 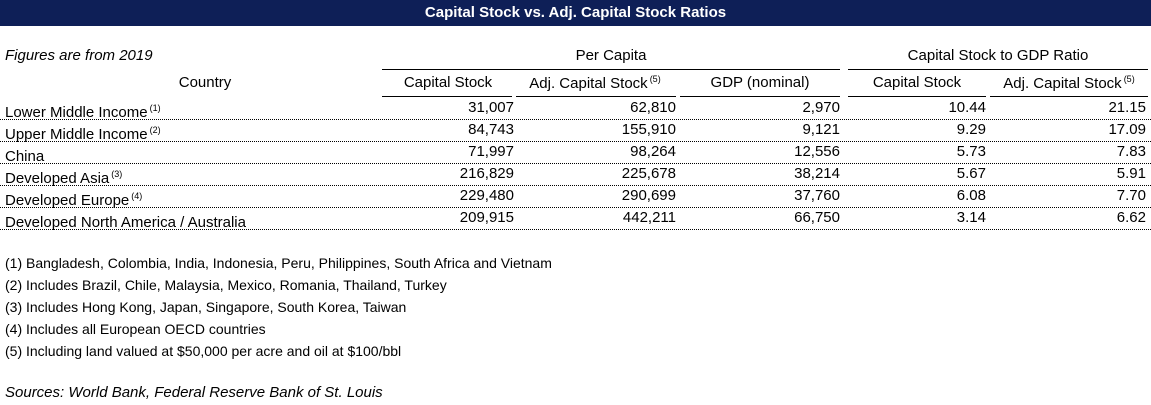 What do you see at coordinates (648, 129) in the screenshot?
I see `adj-capital-stock-cell: 155,910` at bounding box center [648, 129].